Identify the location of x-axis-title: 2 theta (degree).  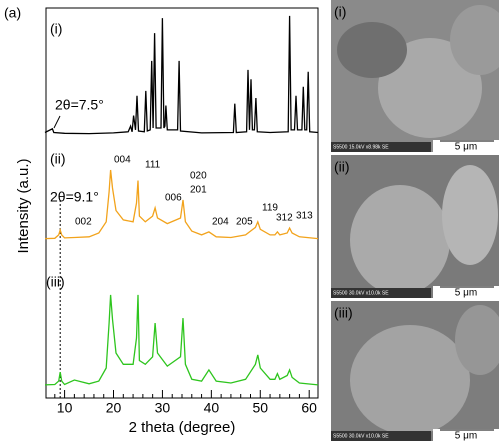
(182, 427).